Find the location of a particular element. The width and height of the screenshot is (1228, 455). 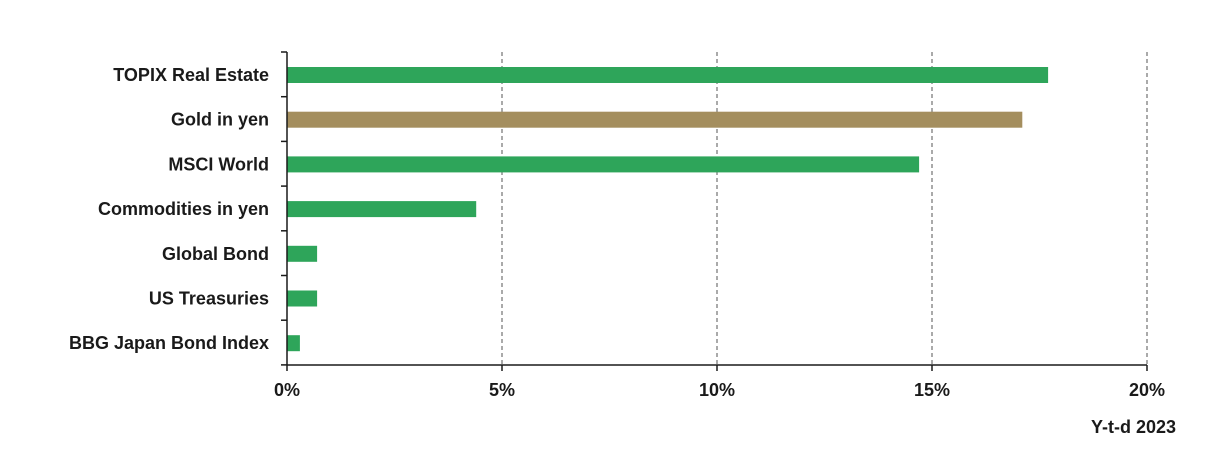

category-label: TOPIX Real Estate is located at coordinates (191, 75).